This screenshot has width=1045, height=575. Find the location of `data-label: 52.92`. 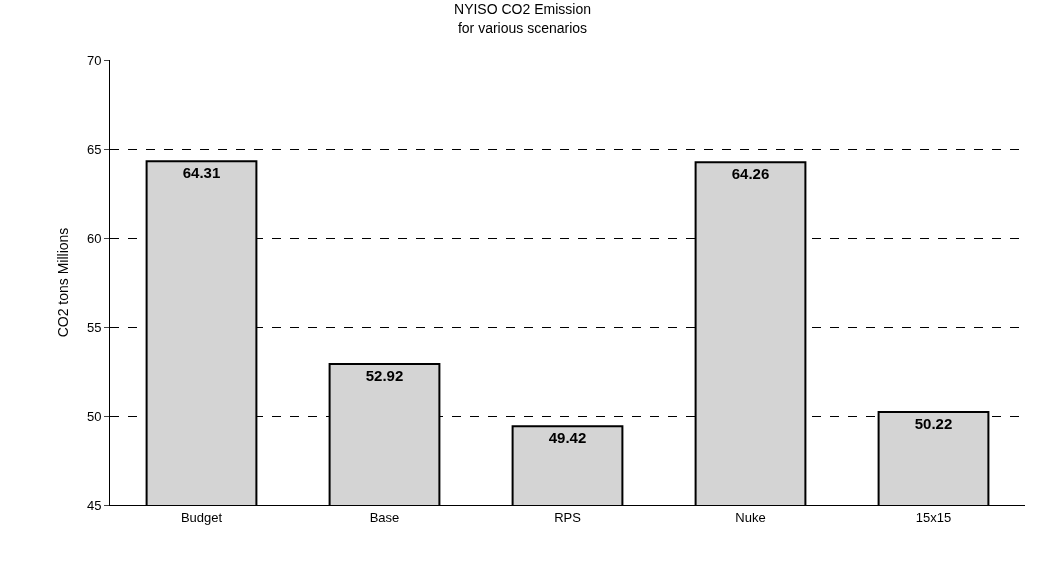

data-label: 52.92 is located at coordinates (384, 376).